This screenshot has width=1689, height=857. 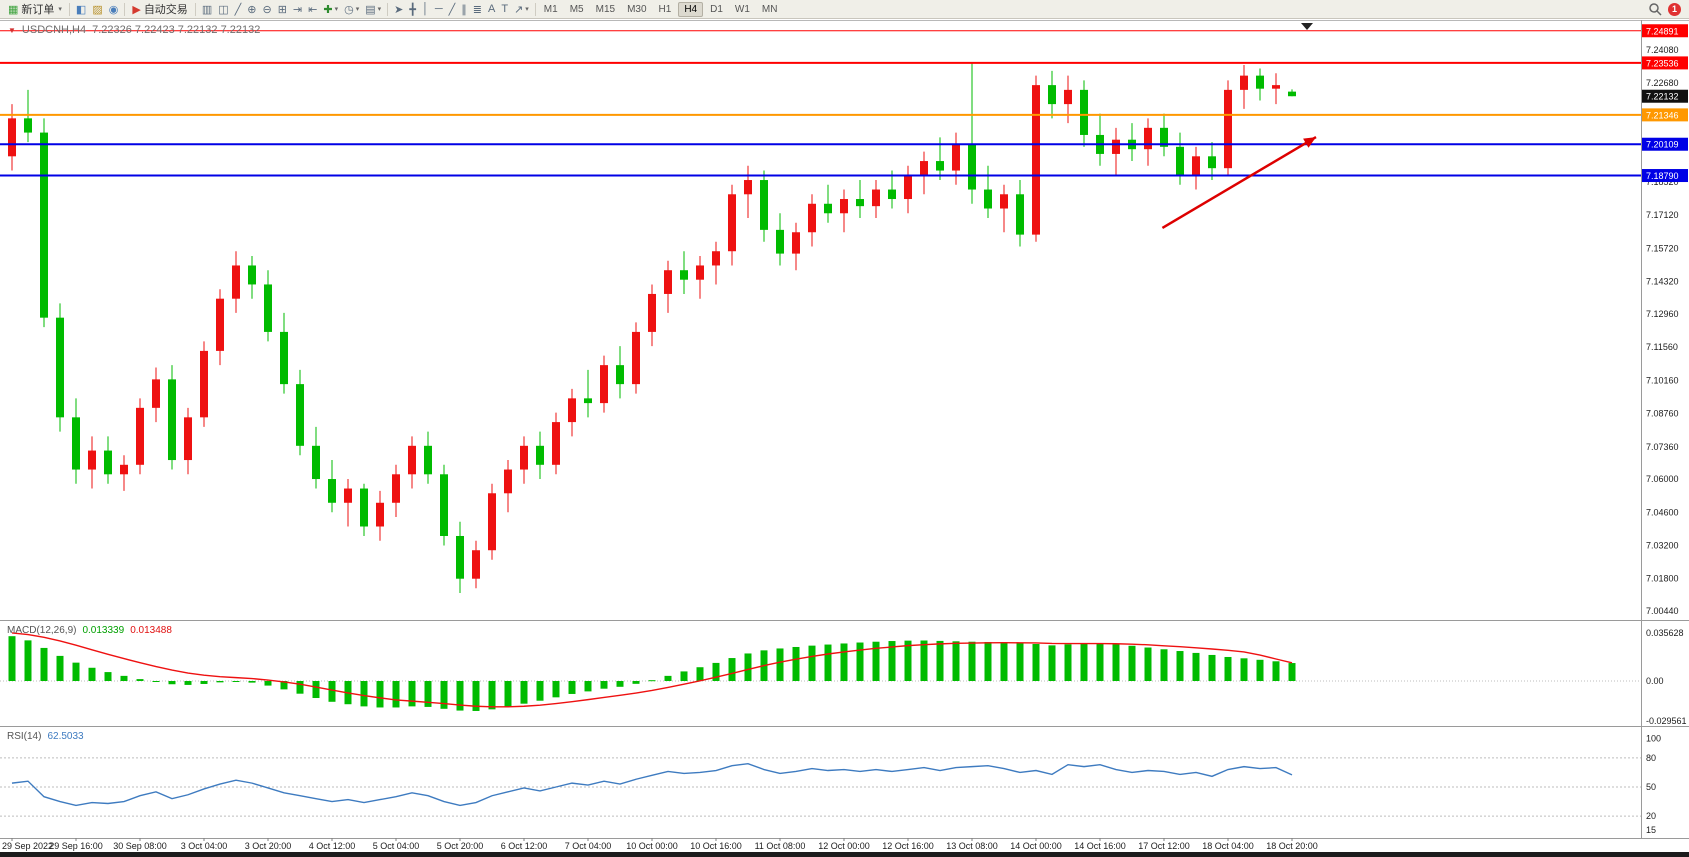 What do you see at coordinates (1655, 9) in the screenshot?
I see `search-button` at bounding box center [1655, 9].